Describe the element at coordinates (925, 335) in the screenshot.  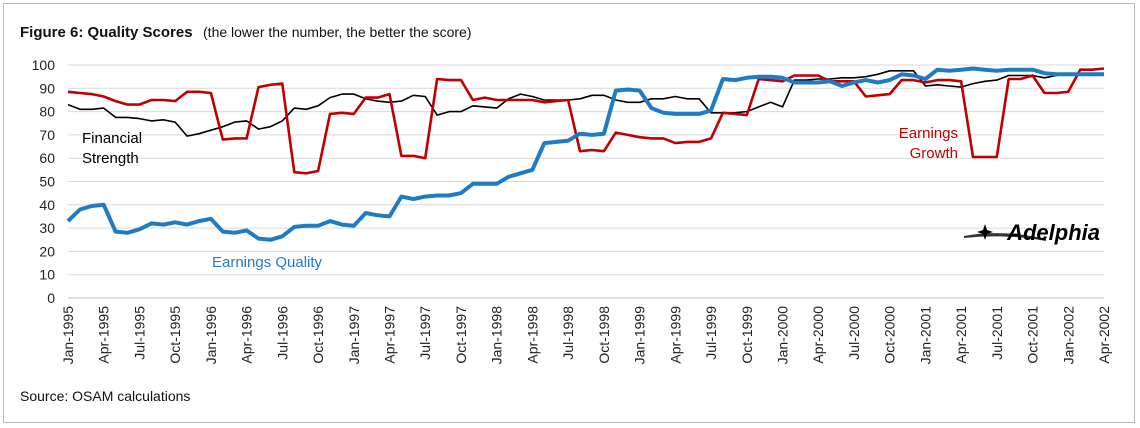
I see `x-tick-label: Jan-2001` at that location.